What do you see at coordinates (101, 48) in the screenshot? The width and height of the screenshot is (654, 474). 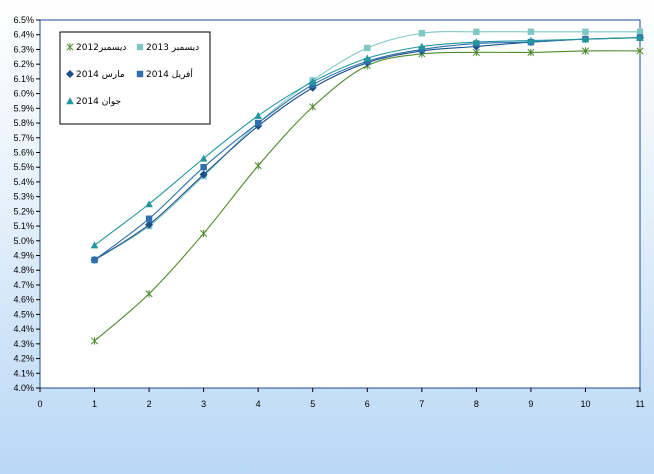 I see `legend-label: ديسمبر2012` at bounding box center [101, 48].